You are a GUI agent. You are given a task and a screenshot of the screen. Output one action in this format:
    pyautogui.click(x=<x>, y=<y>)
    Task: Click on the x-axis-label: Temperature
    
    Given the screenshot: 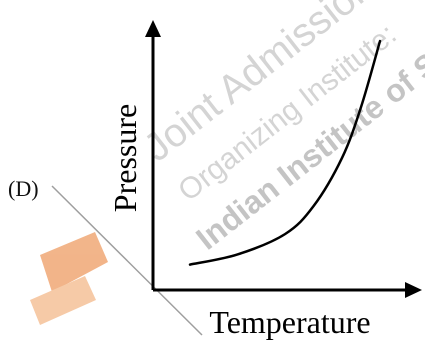 What is the action you would take?
    pyautogui.click(x=289, y=322)
    